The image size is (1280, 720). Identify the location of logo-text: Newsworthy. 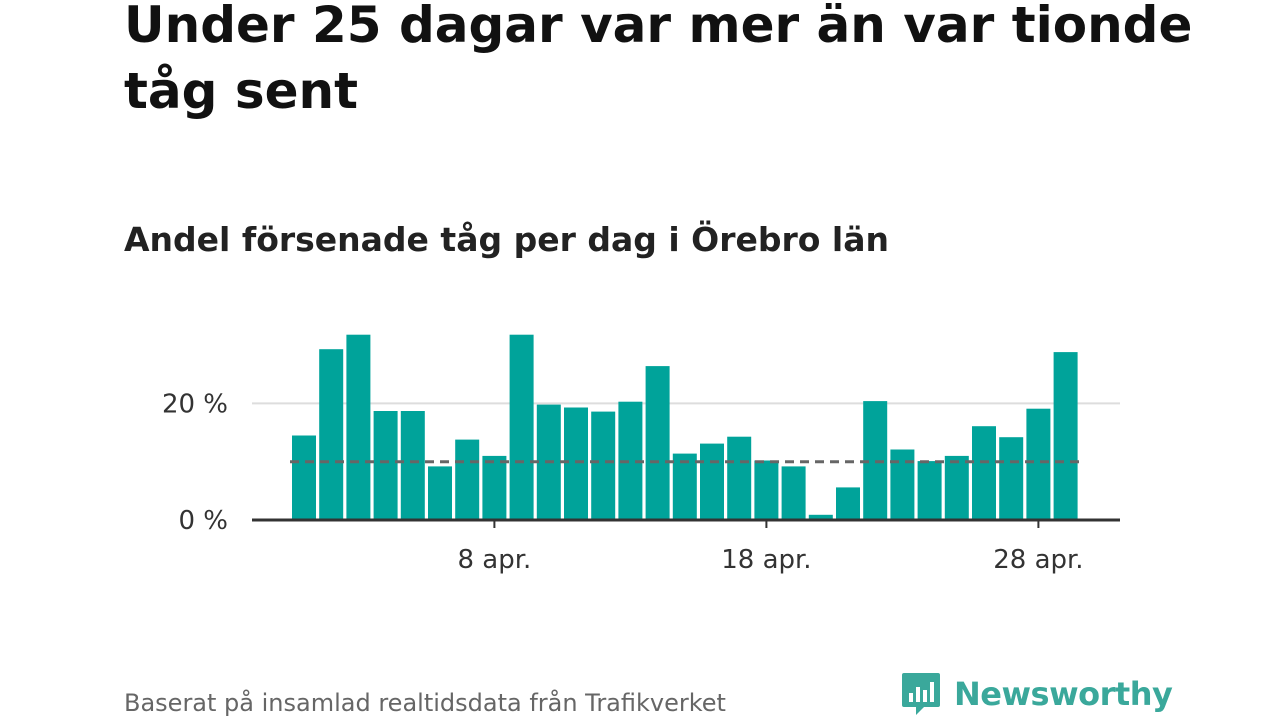
(1063, 694).